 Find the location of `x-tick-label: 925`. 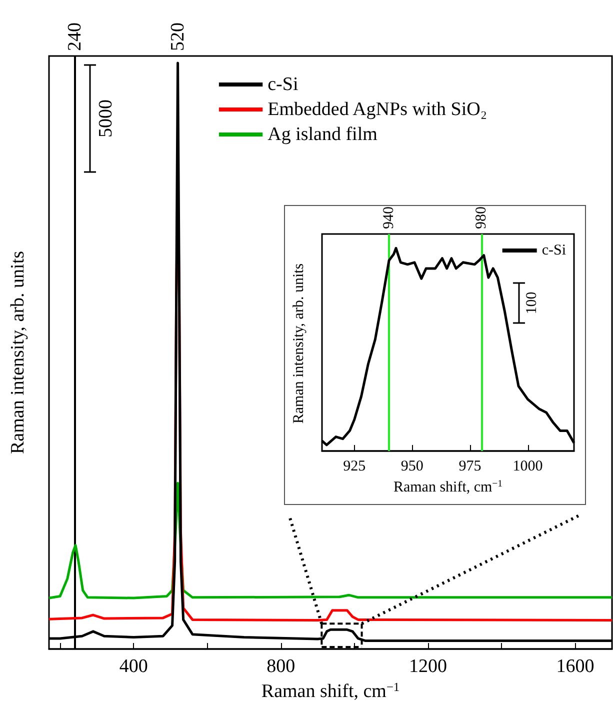

x-tick-label: 925 is located at coordinates (354, 466).